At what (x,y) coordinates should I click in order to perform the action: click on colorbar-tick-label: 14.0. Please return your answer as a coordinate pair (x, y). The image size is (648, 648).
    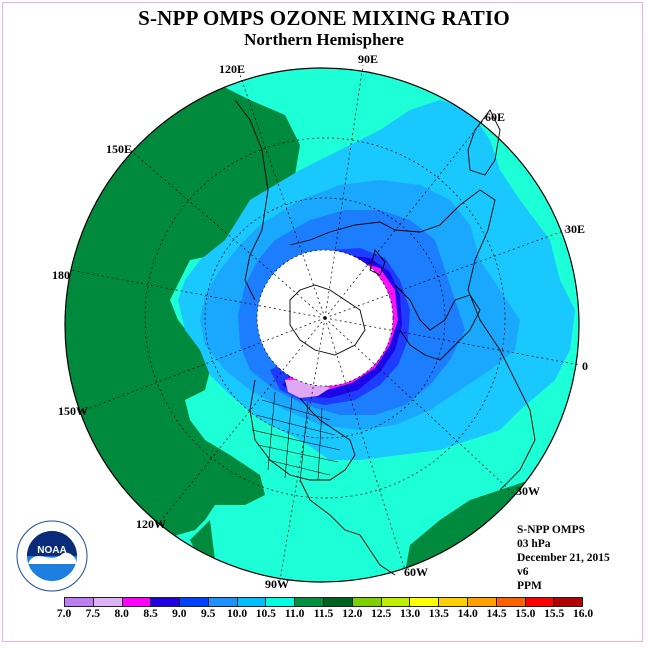
    Looking at the image, I should click on (467, 614).